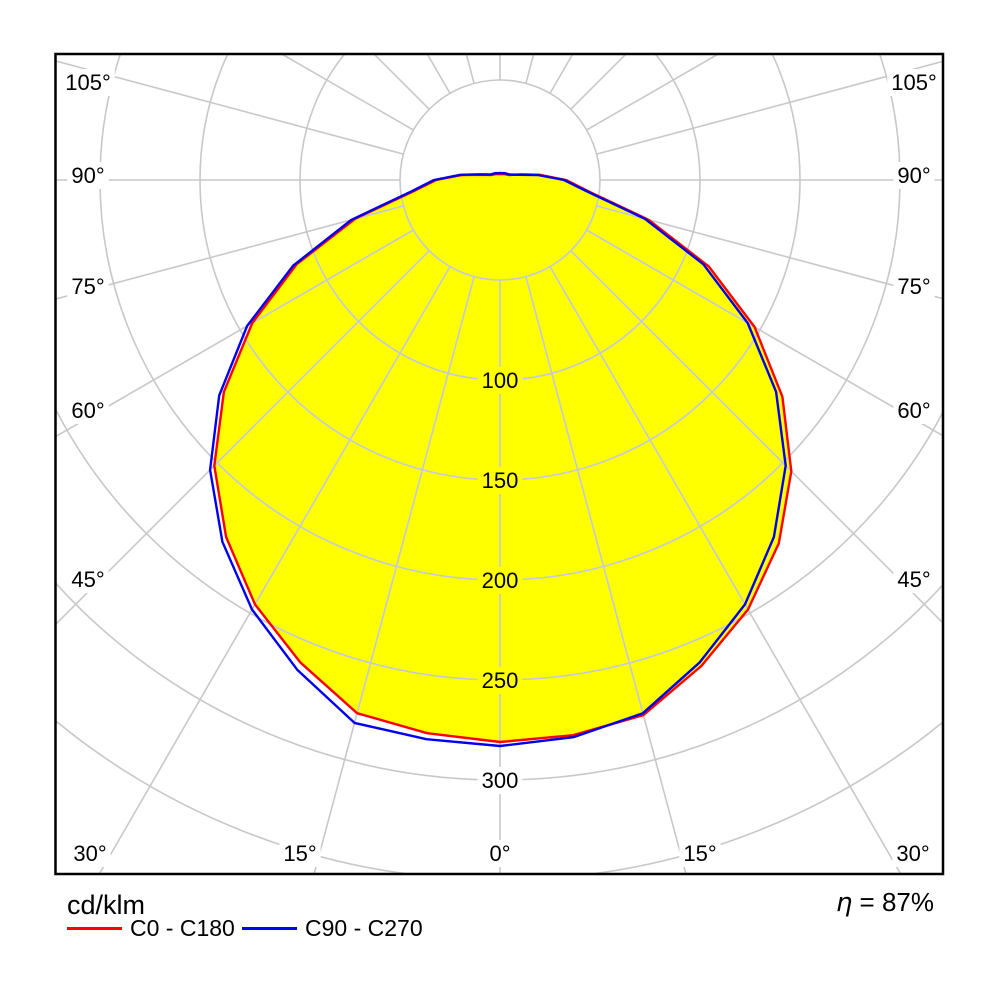  I want to click on radial-label-text: 200, so click(500, 580).